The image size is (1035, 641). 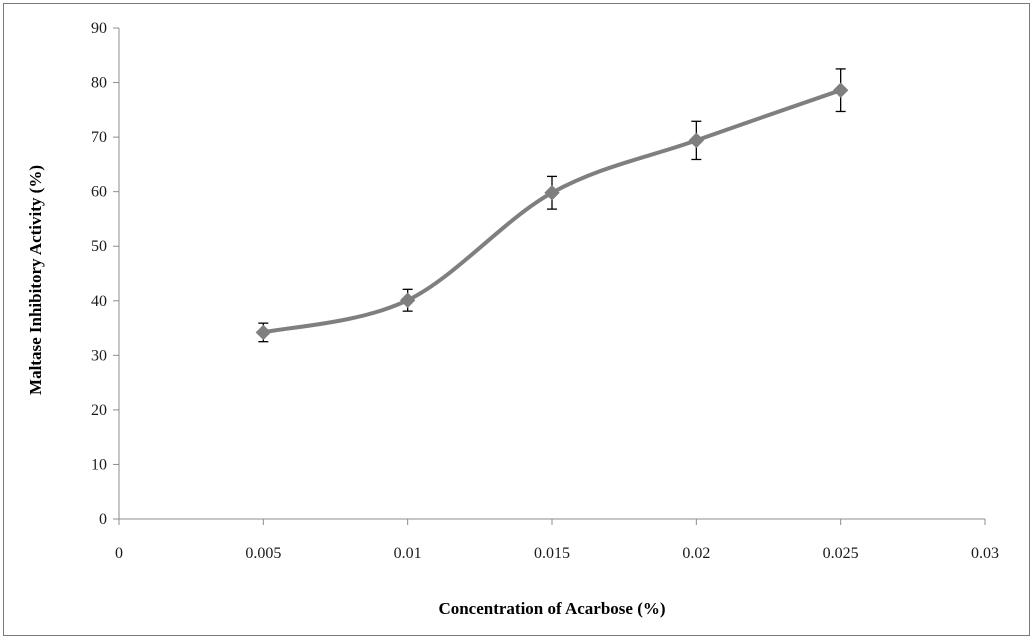 I want to click on y-tick-label: 50, so click(x=99, y=246).